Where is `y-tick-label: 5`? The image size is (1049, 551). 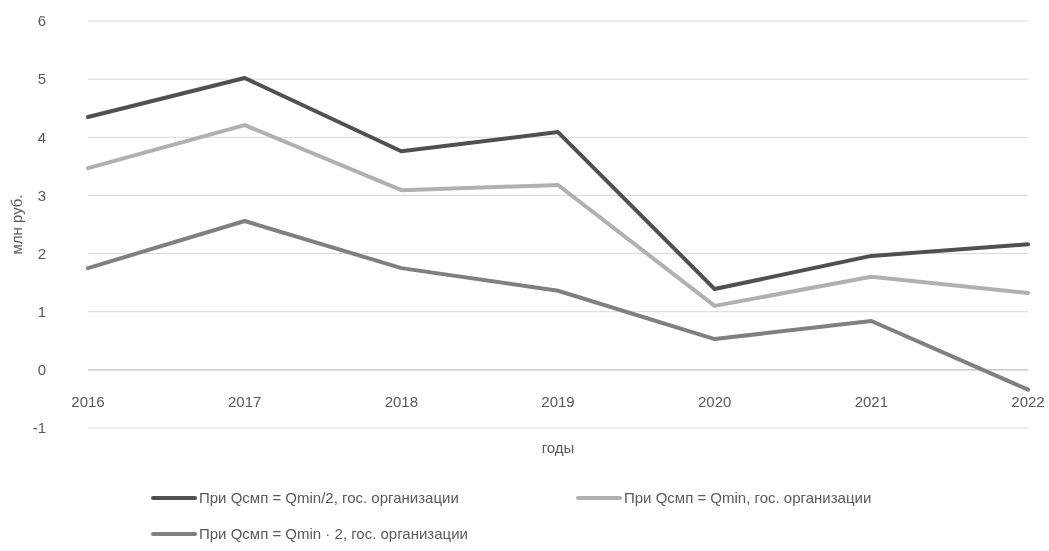 y-tick-label: 5 is located at coordinates (41, 79).